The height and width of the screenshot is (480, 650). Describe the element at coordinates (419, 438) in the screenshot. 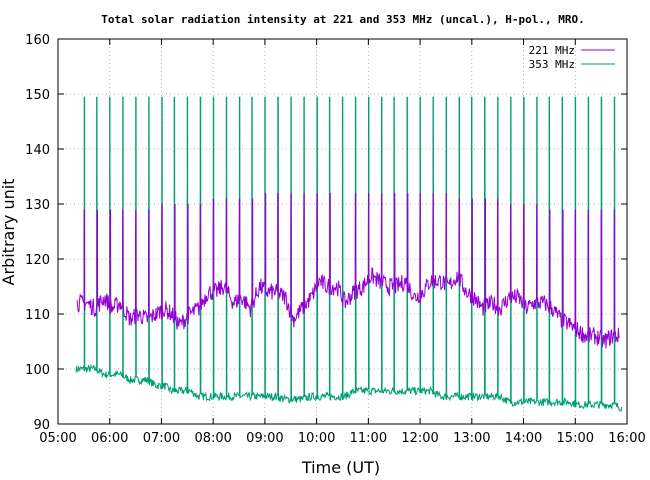

I see `x-tick-label: 12:00` at that location.